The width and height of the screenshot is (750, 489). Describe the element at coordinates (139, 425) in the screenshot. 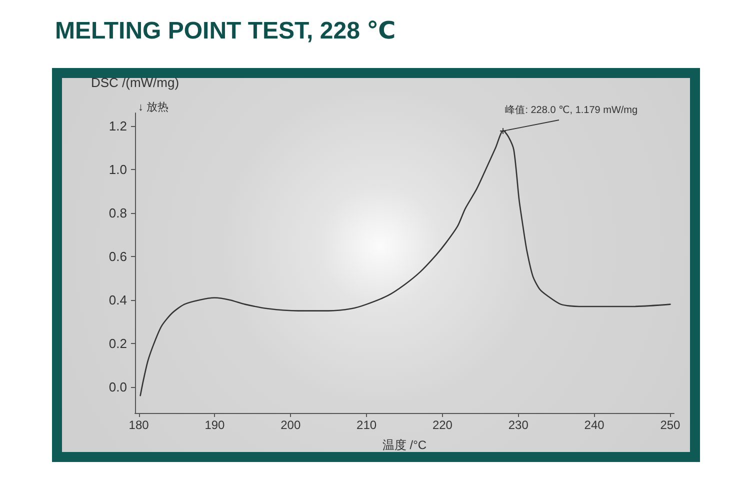

I see `x-tick-label: 180` at that location.